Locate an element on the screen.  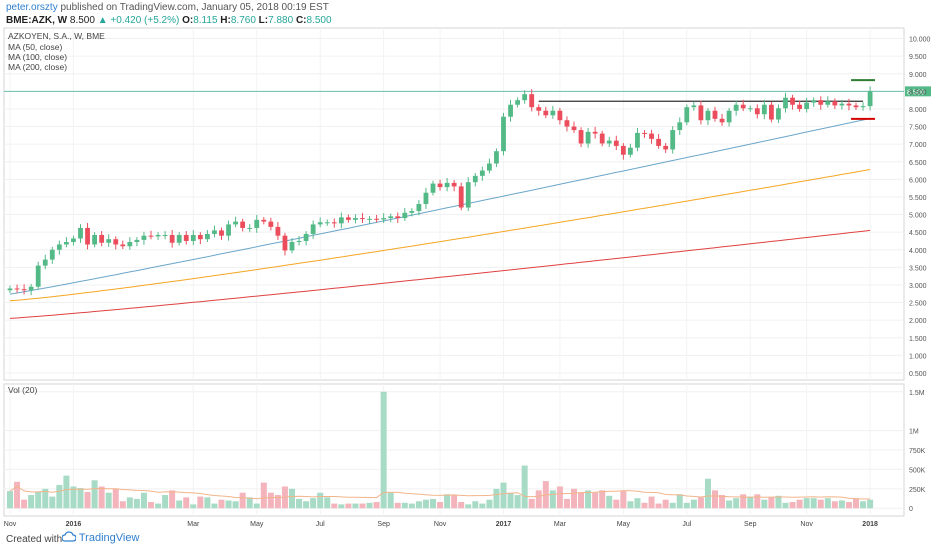
open-label: O: is located at coordinates (188, 20).